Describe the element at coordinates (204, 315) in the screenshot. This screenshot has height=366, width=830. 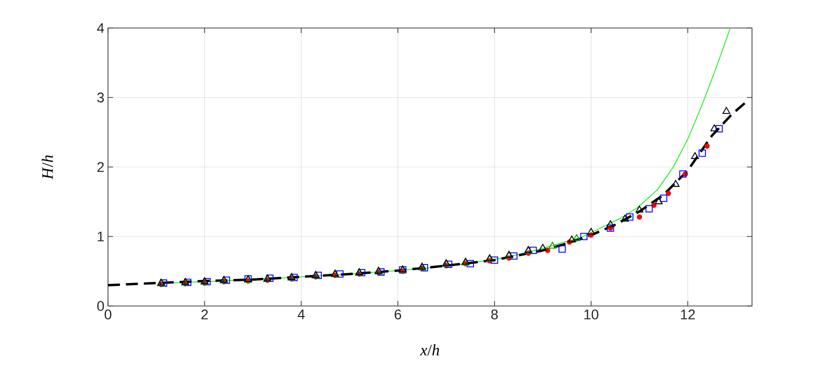
I see `x-tick-label: 2` at that location.